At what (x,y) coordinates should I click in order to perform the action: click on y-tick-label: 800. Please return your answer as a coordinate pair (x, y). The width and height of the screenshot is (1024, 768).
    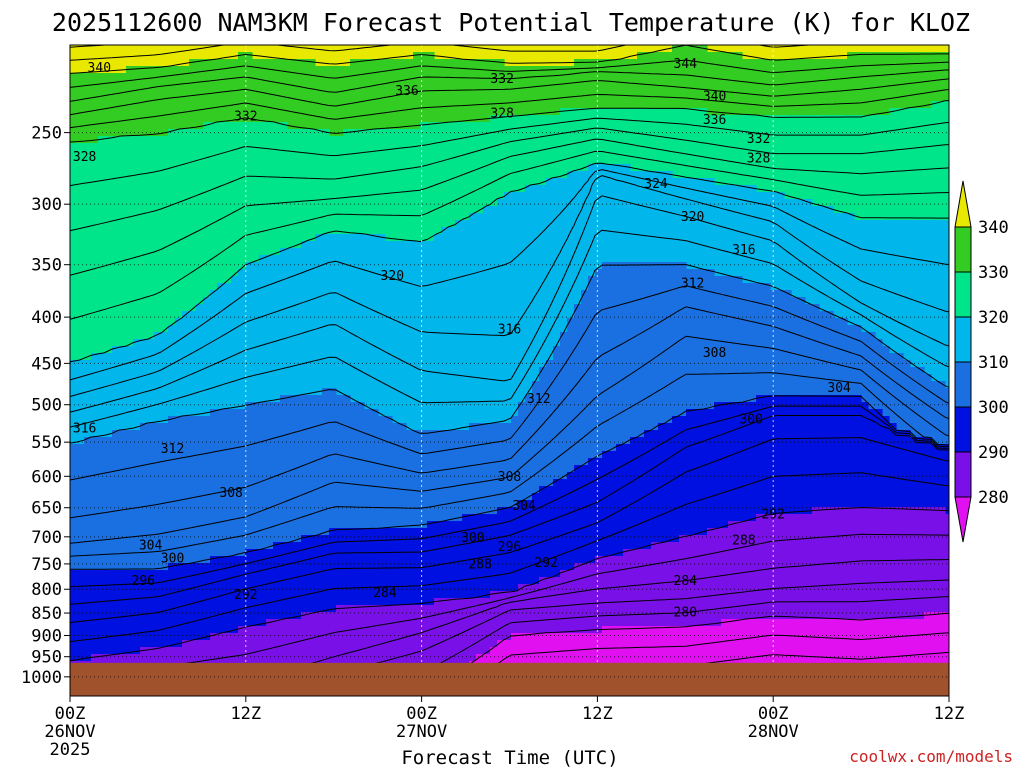
    Looking at the image, I should click on (46, 590).